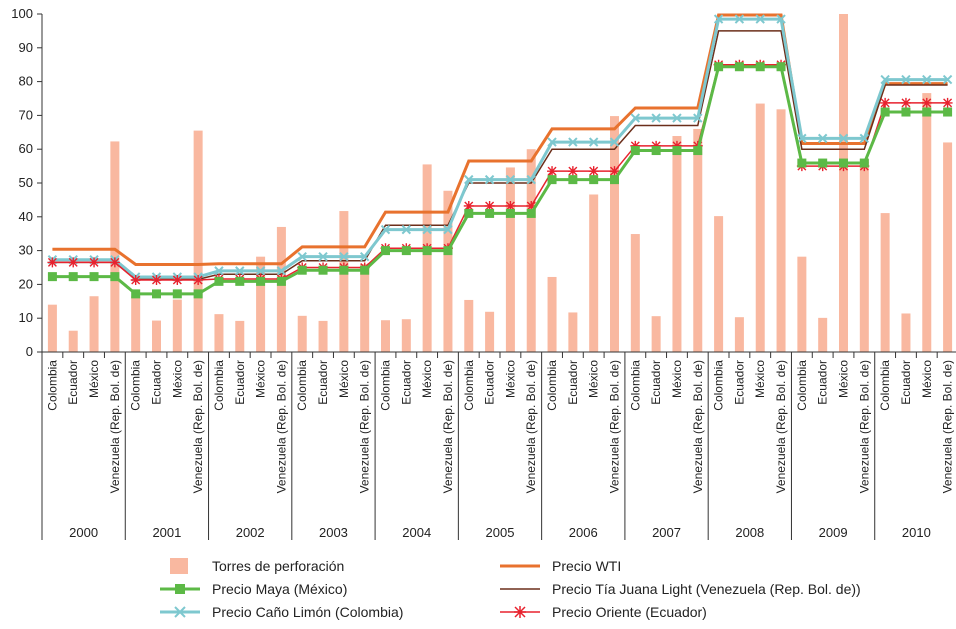 This screenshot has height=629, width=956. I want to click on x-year-label: 2003, so click(333, 532).